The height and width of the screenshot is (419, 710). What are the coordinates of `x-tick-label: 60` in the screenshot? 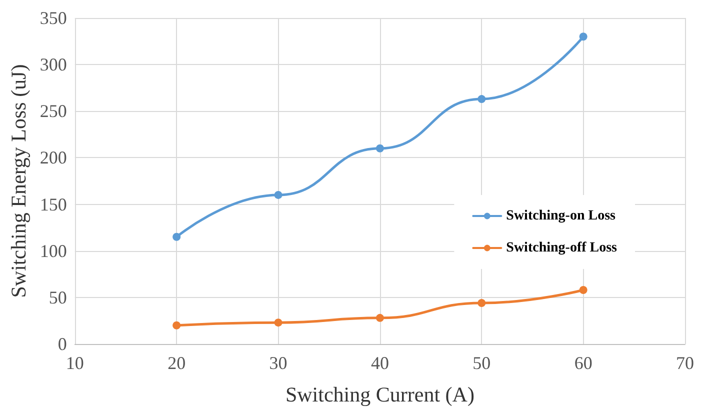 It's located at (583, 363).